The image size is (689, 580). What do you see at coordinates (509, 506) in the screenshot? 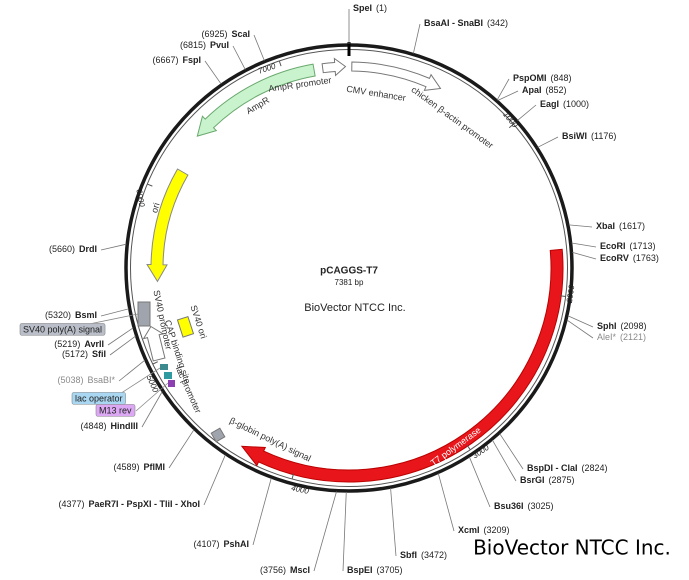
I see `site-name: Bsu36I` at bounding box center [509, 506].